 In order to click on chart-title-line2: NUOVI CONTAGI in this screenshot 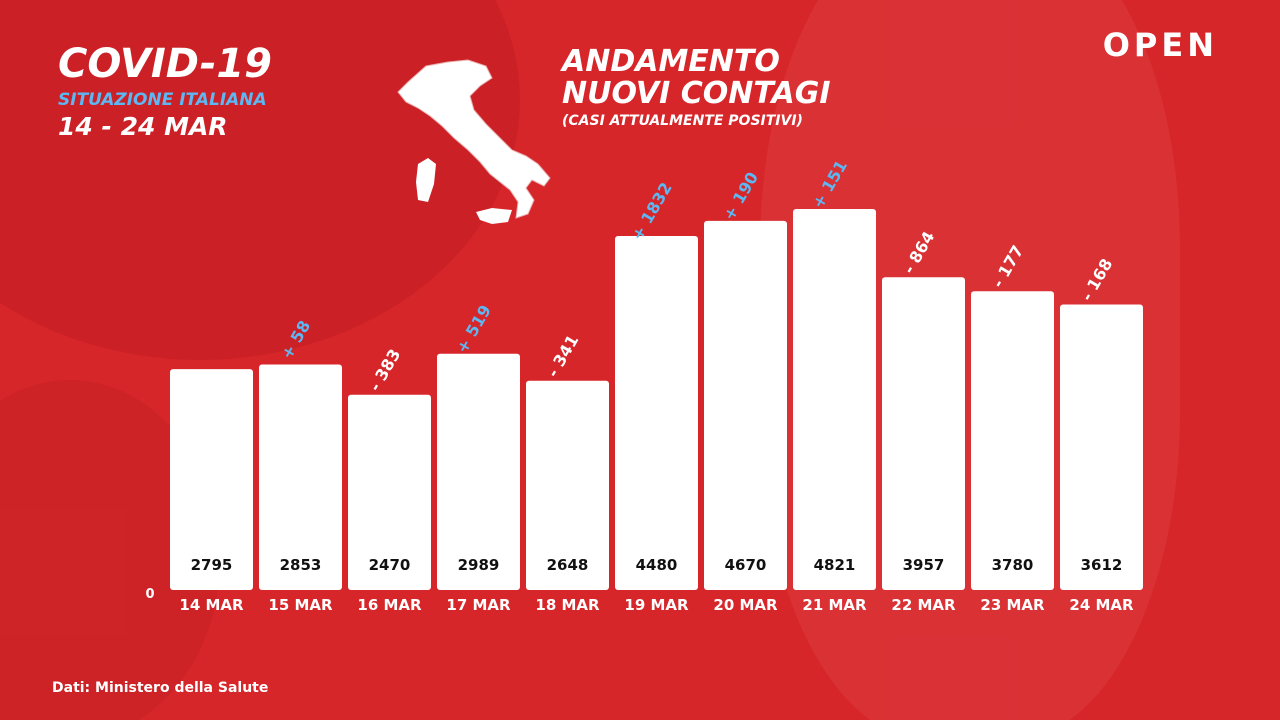, I will do `click(696, 93)`.